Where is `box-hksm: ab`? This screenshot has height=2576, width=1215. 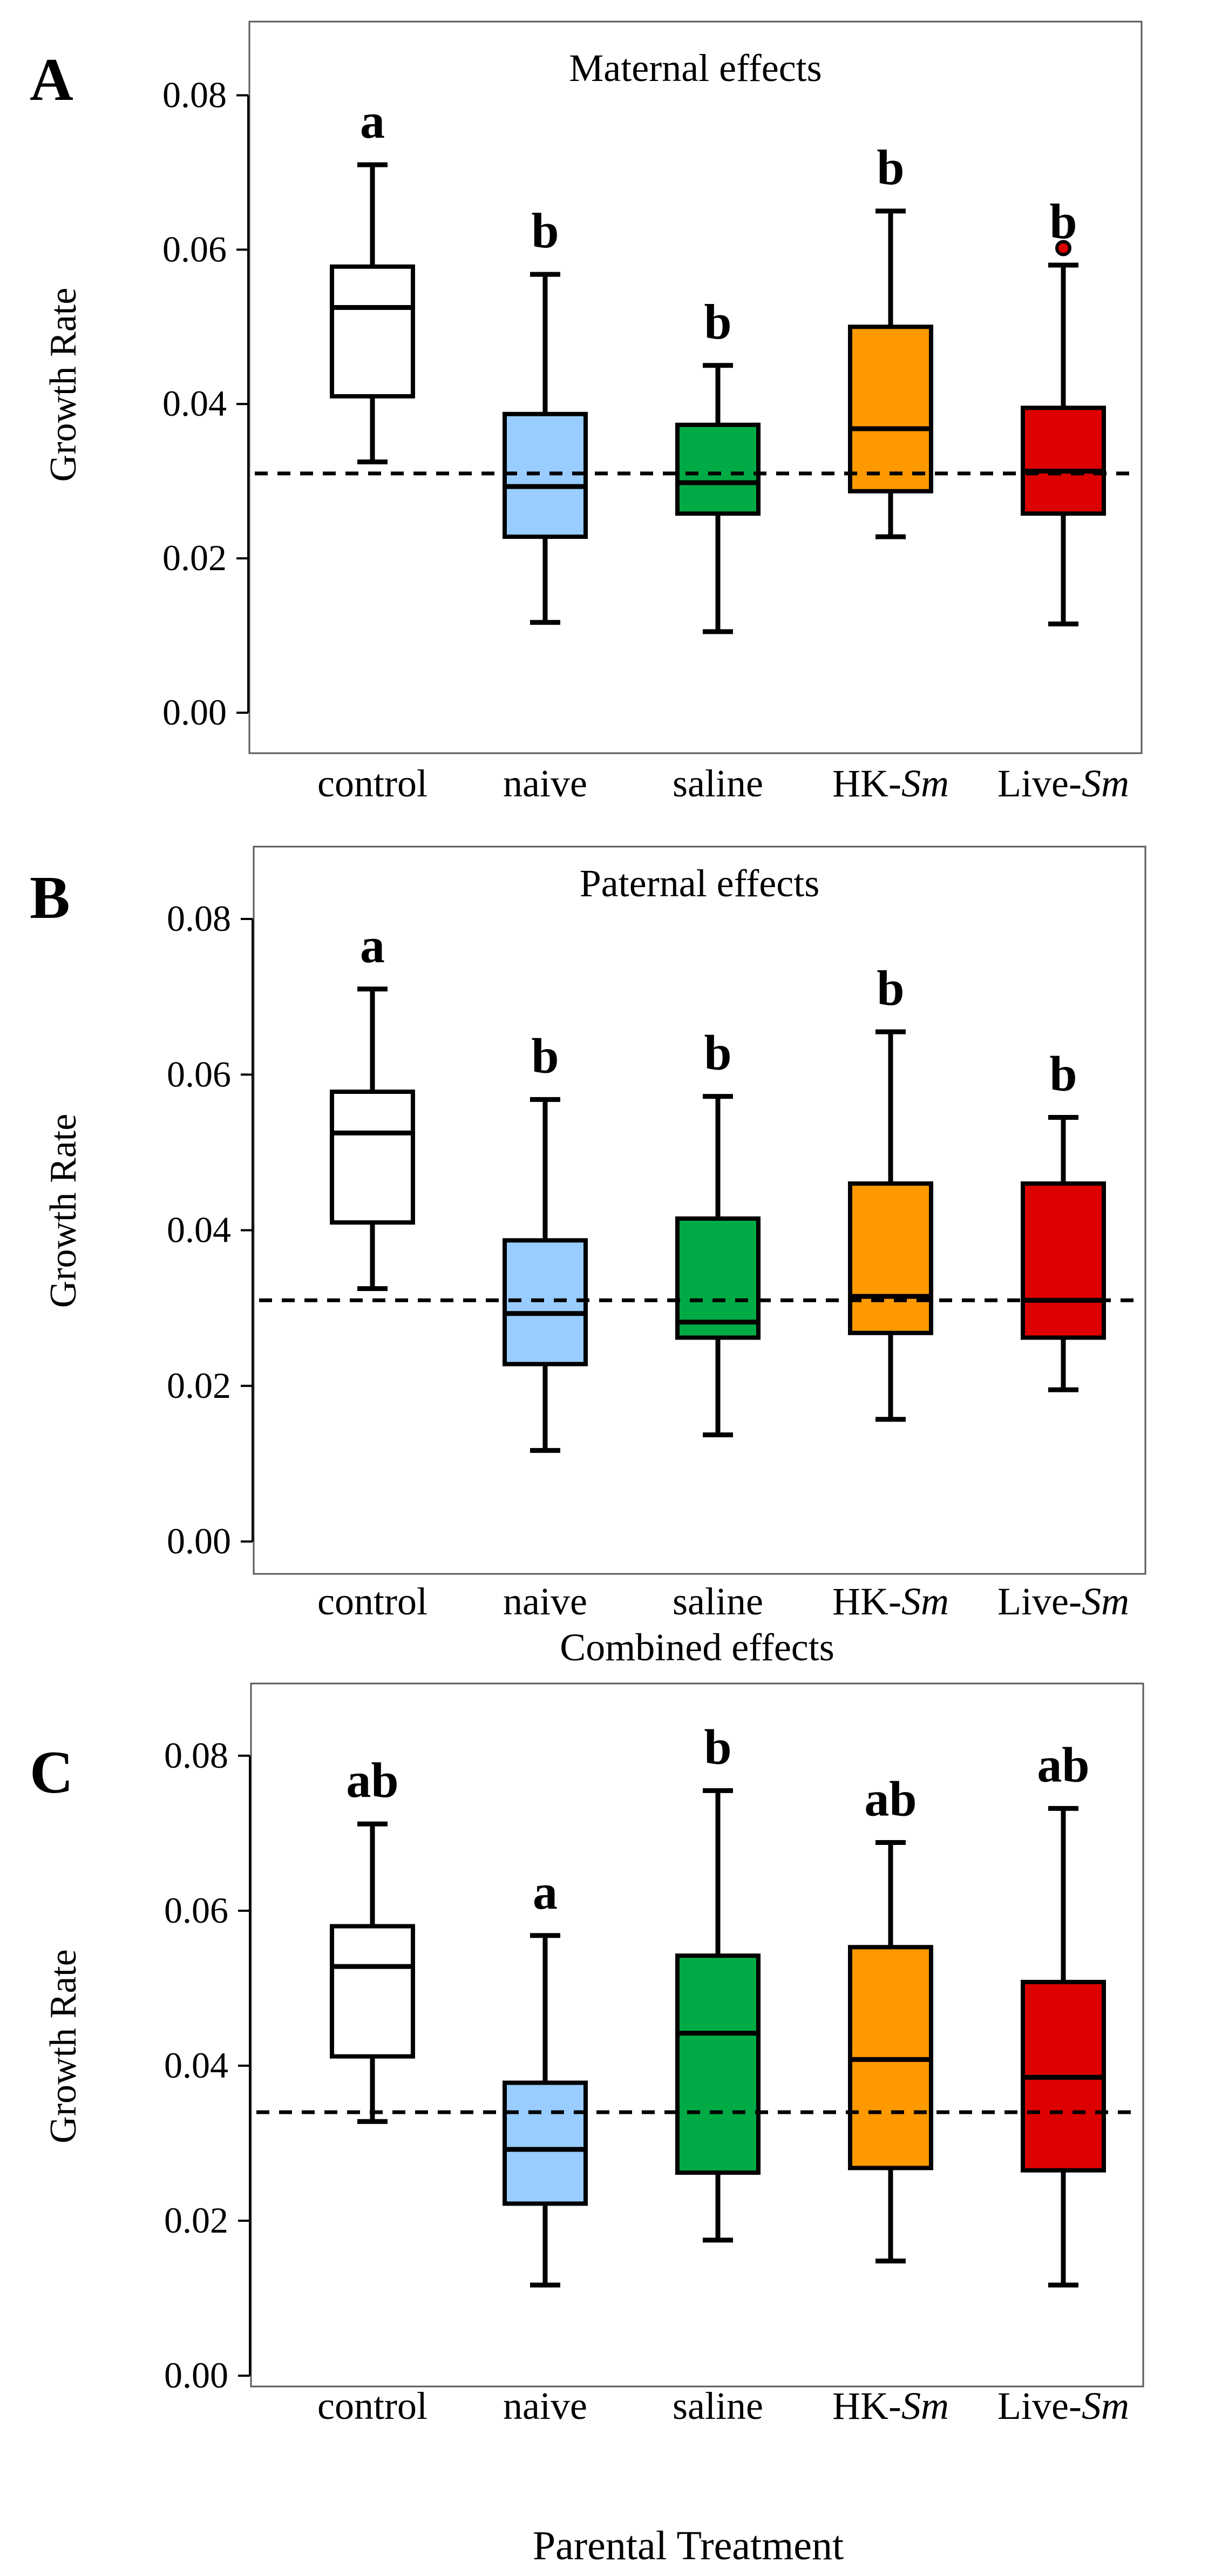 box-hksm: ab is located at coordinates (890, 2018).